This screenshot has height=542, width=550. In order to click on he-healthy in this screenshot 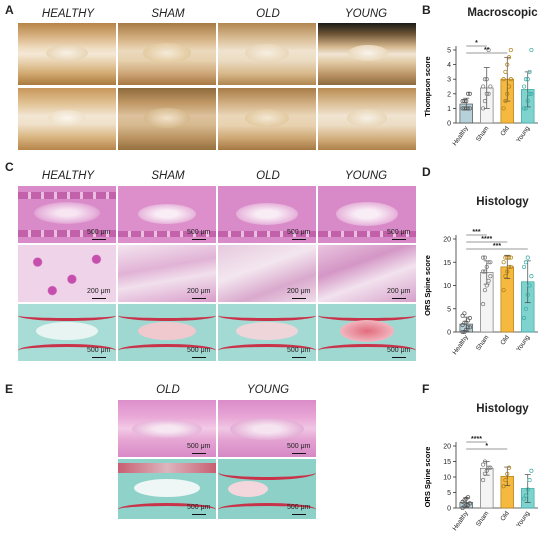, I will do `click(67, 214)`.